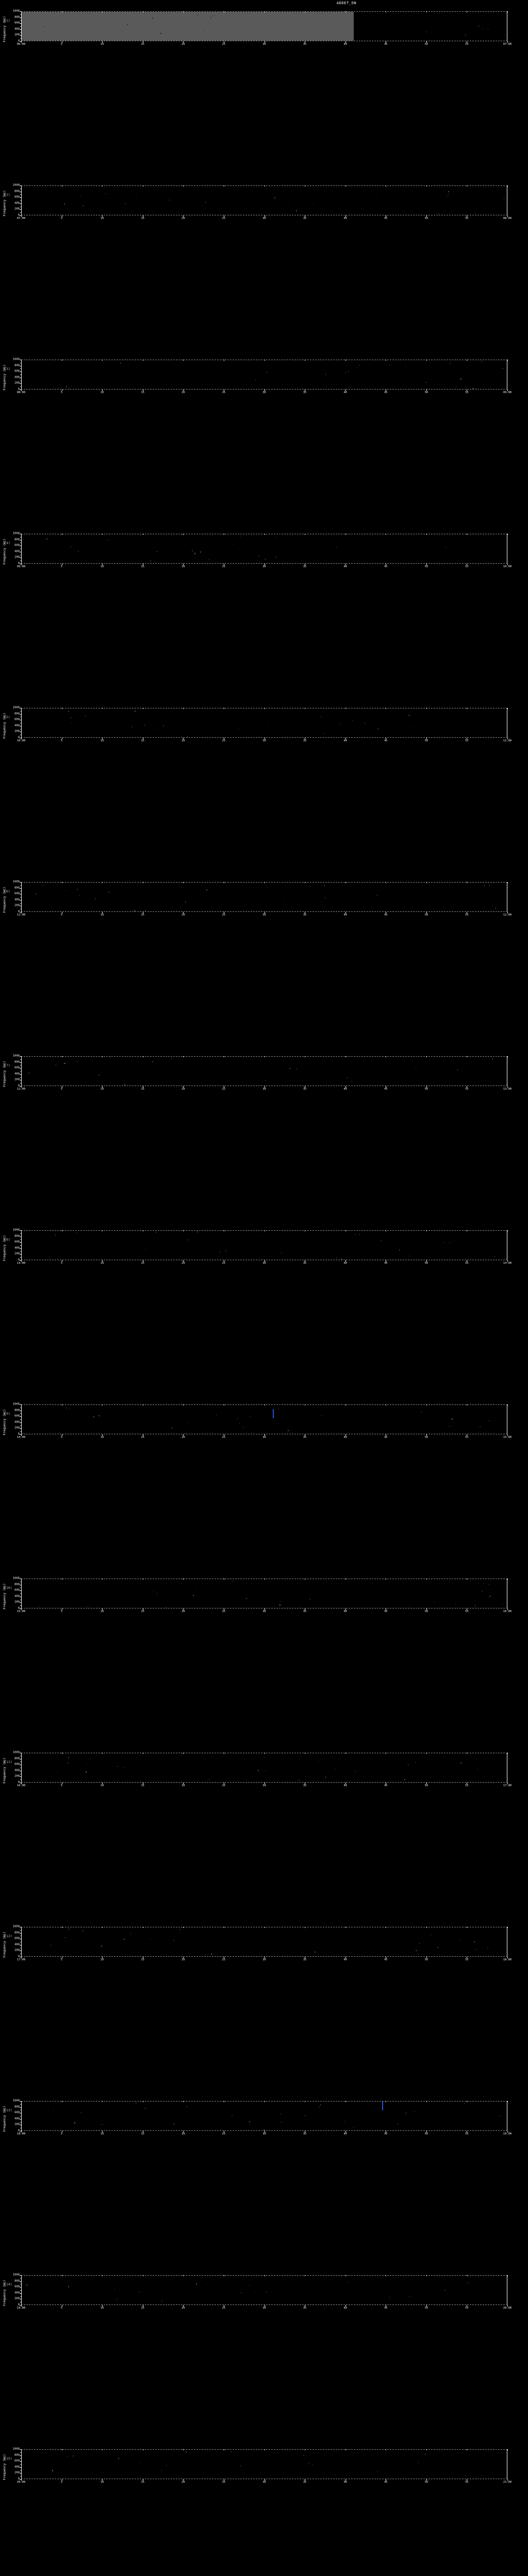  Describe the element at coordinates (507, 740) in the screenshot. I see `x-axis-hour-label-end: 11:00` at that location.